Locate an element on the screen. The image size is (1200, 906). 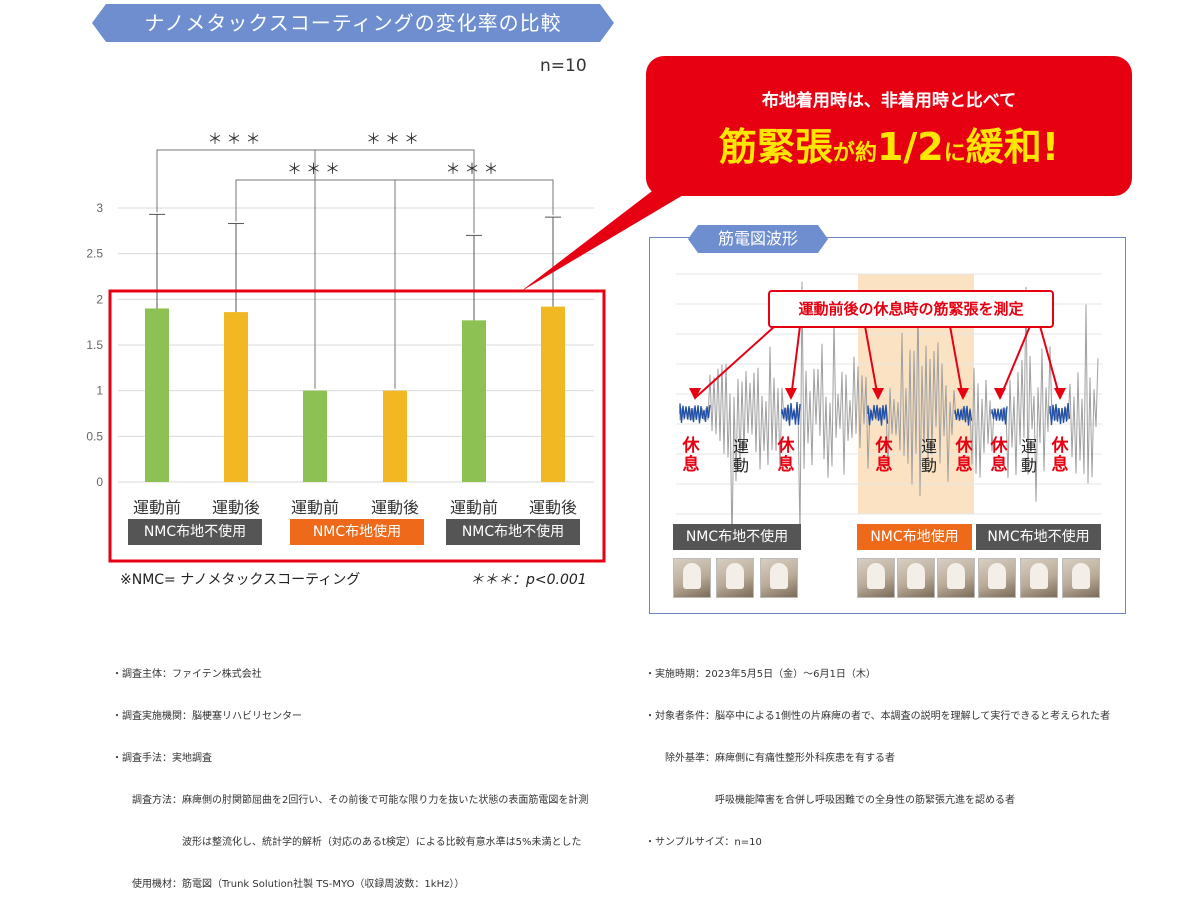
callout-line1: 布地着用時は、非着用時と比べて is located at coordinates (889, 101).